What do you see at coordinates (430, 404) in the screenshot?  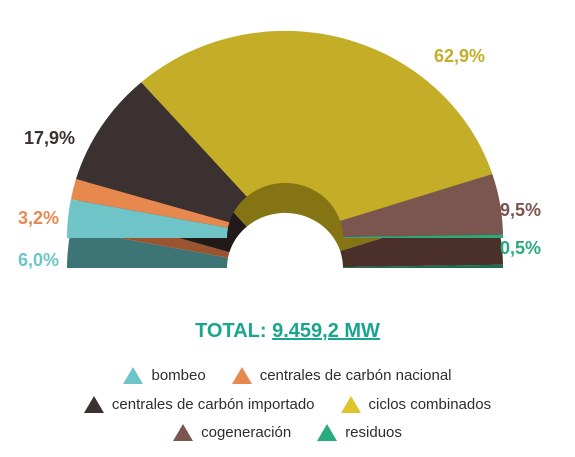 I see `legend-label: ciclos combinados` at bounding box center [430, 404].